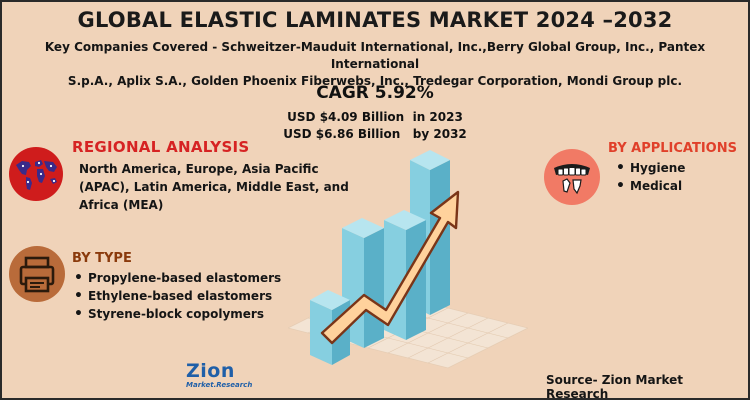  Describe the element at coordinates (615, 386) in the screenshot. I see `source-note: Source- Zion Market Research` at that location.